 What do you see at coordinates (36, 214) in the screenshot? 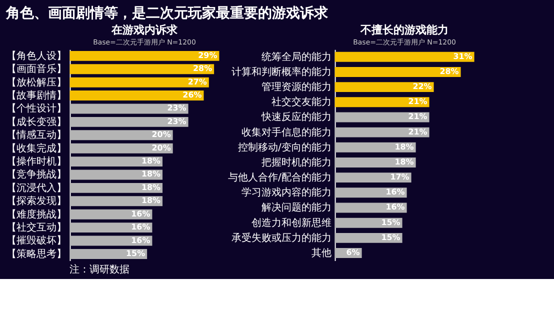
I see `y-tick-label: 【难度挑战】` at bounding box center [36, 214].